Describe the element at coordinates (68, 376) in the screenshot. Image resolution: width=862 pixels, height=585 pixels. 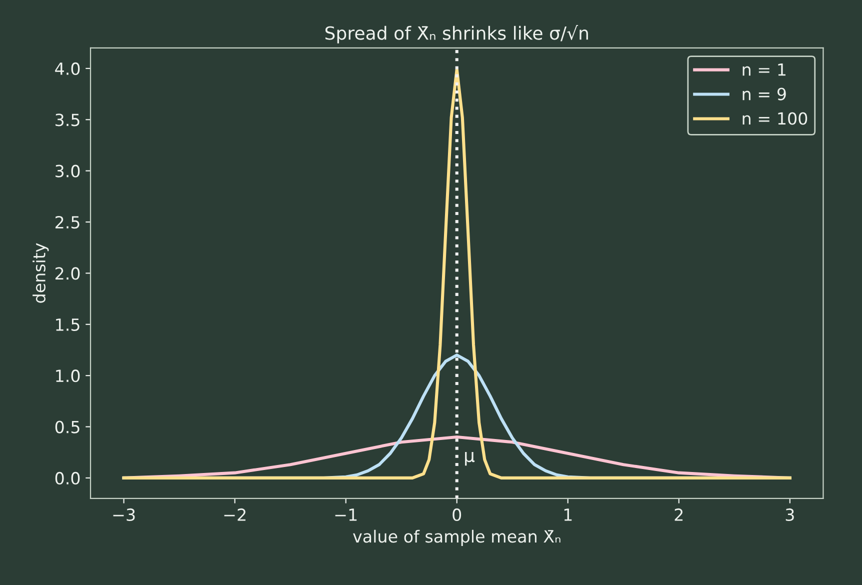
I see `y-tick-label: 1.0` at that location.